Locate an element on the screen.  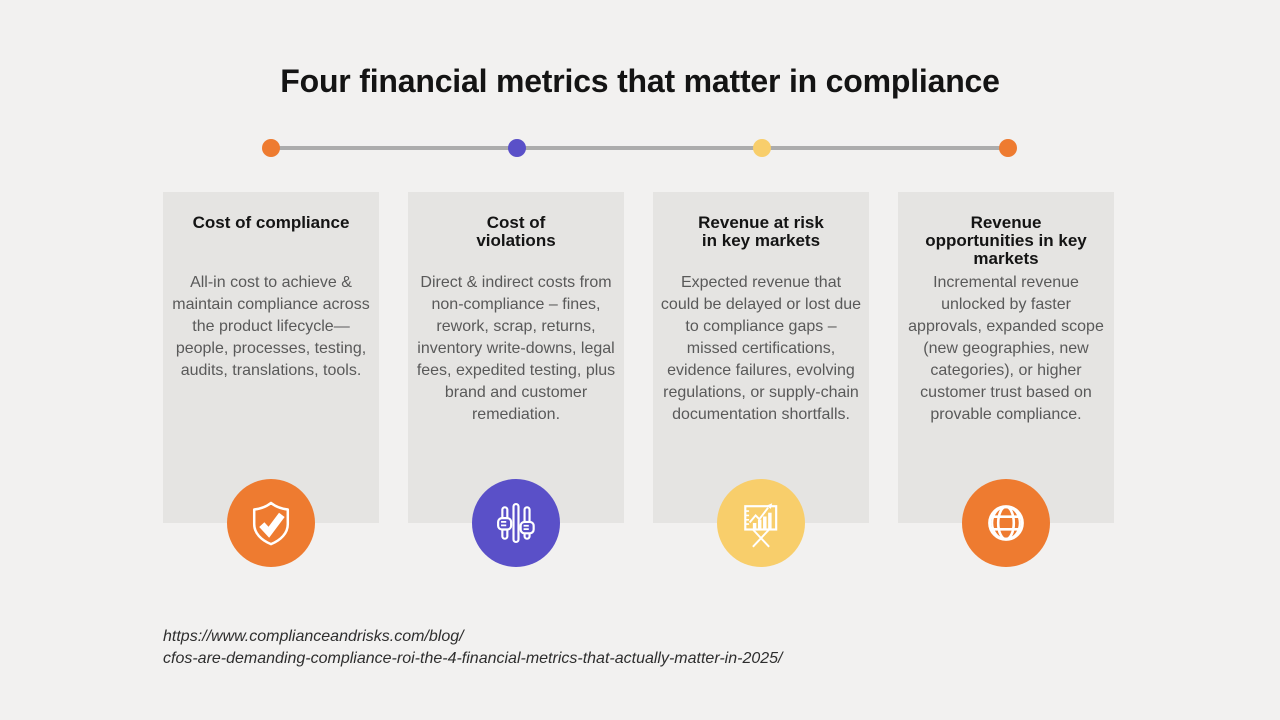
timeline-line is located at coordinates (639, 148).